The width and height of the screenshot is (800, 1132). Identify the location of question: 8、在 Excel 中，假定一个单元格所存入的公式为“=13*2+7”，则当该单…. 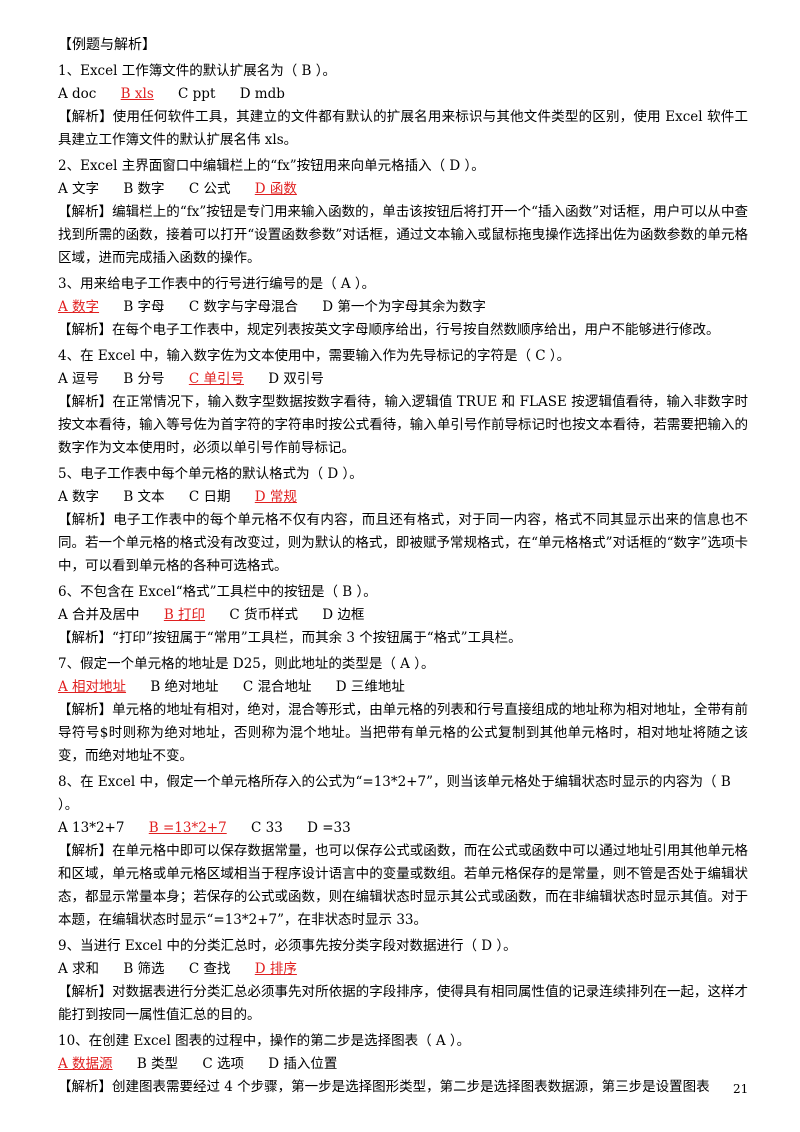
(403, 851).